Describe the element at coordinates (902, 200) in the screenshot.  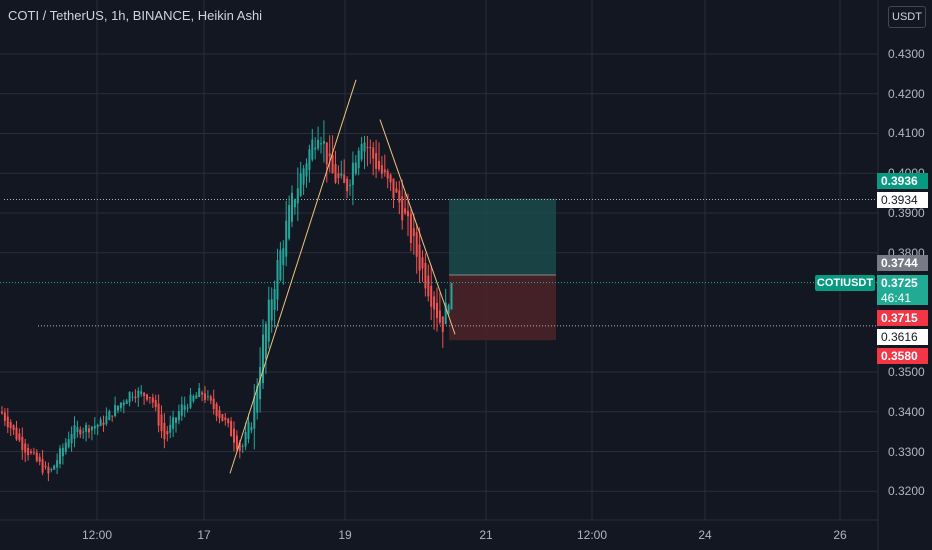
I see `line-price-tag: 0.3934` at that location.